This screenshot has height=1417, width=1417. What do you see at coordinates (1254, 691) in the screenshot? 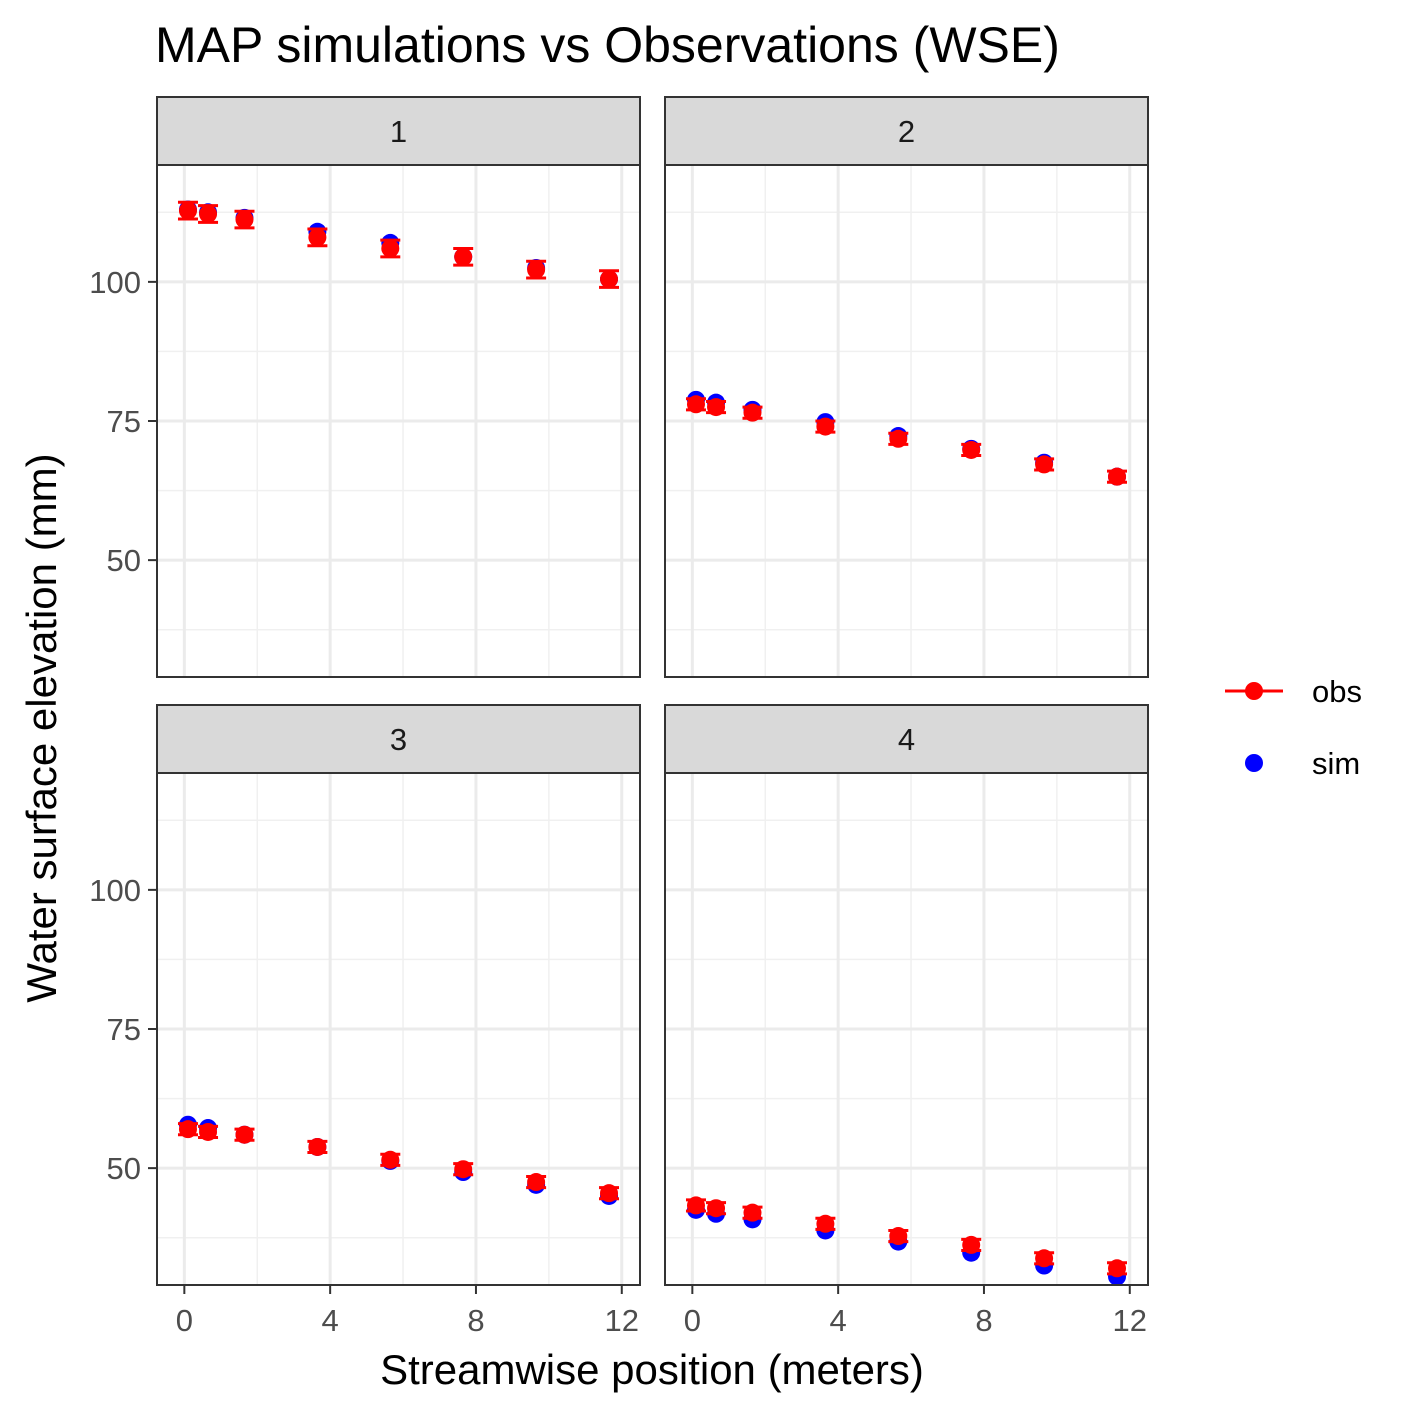
I see `legend-obs-point` at bounding box center [1254, 691].